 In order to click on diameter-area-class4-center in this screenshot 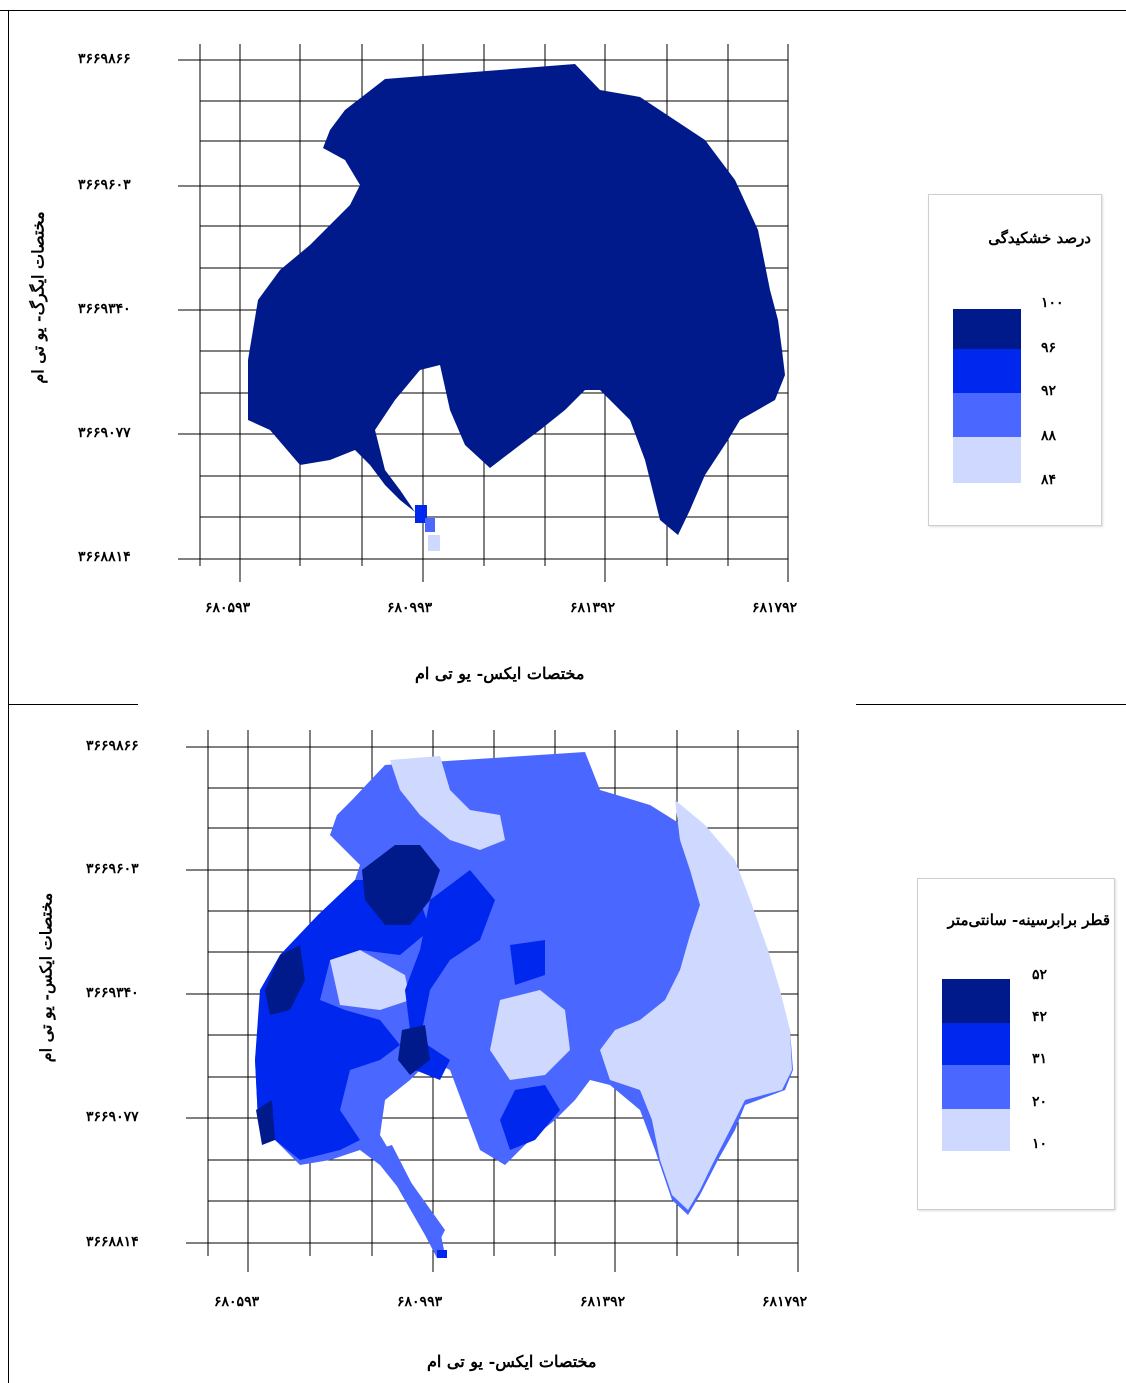, I will do `click(530, 1035)`.